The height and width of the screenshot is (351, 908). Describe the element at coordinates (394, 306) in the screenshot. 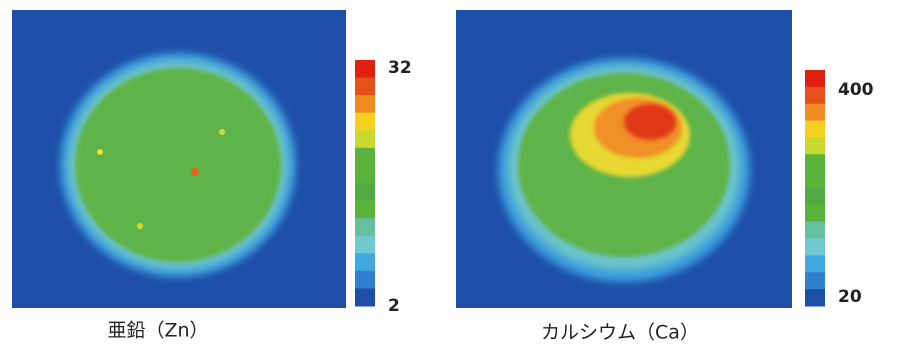

I see `colorbar-min: 2` at that location.